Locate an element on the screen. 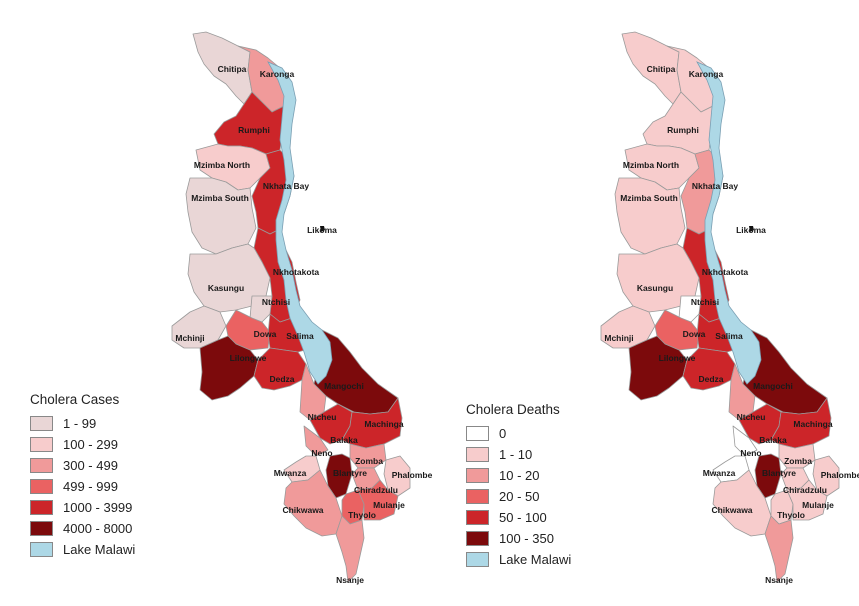 This screenshot has height=606, width=859. legend-item: 1 - 99 is located at coordinates (82, 423).